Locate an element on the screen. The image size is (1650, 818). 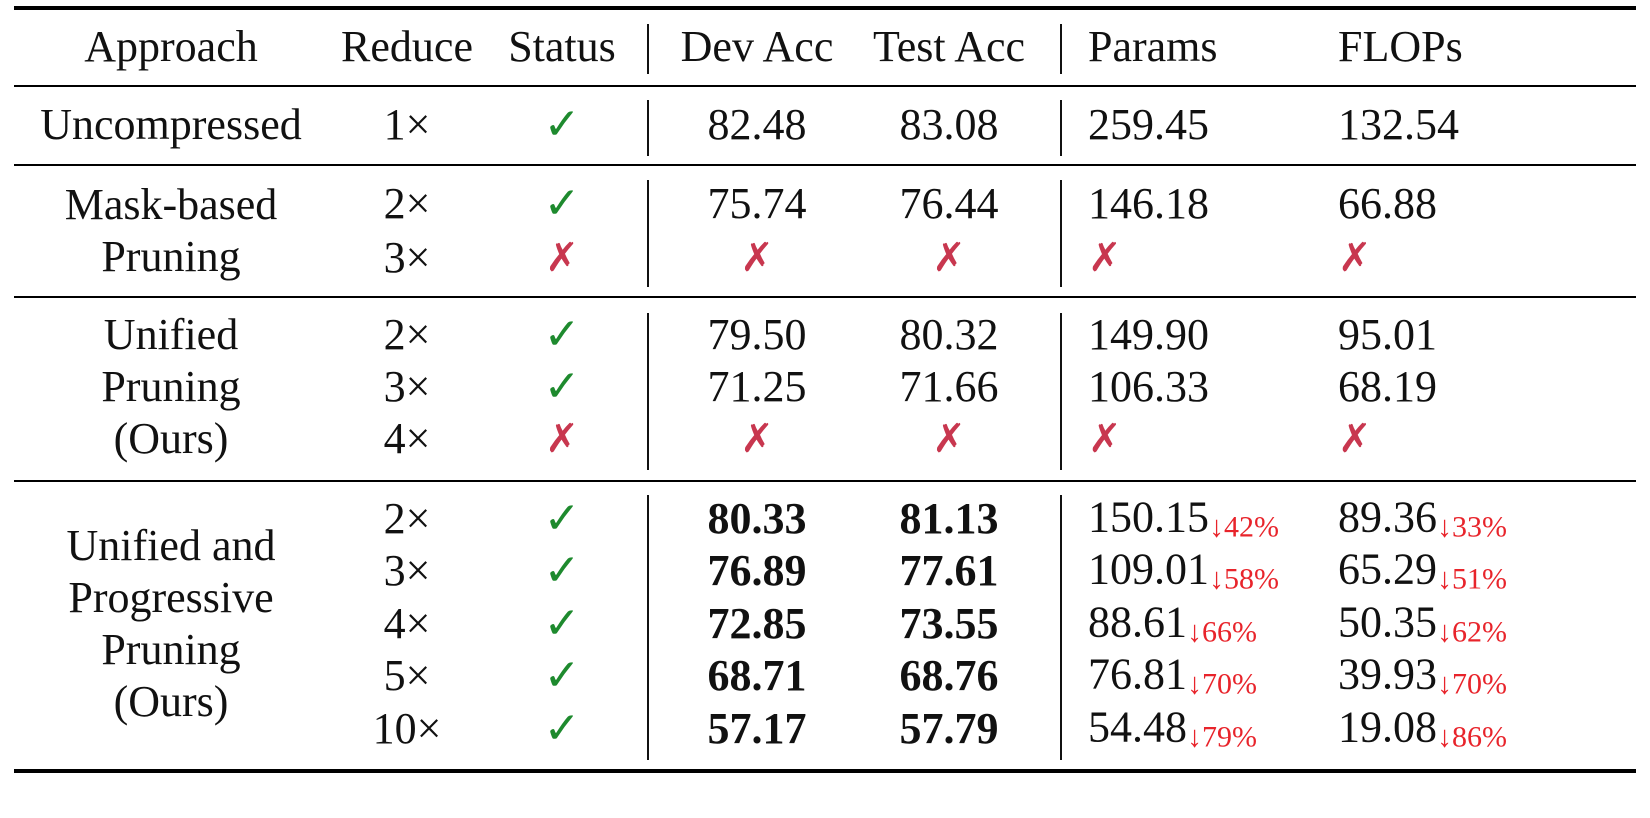
dev-acc-value: 79.50 is located at coordinates (757, 334).